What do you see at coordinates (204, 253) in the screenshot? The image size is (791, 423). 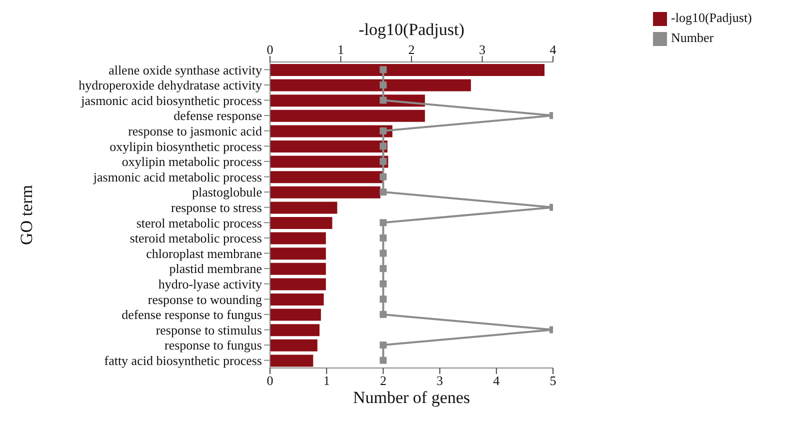 I see `y-tick-label: chloroplast membrane` at bounding box center [204, 253].